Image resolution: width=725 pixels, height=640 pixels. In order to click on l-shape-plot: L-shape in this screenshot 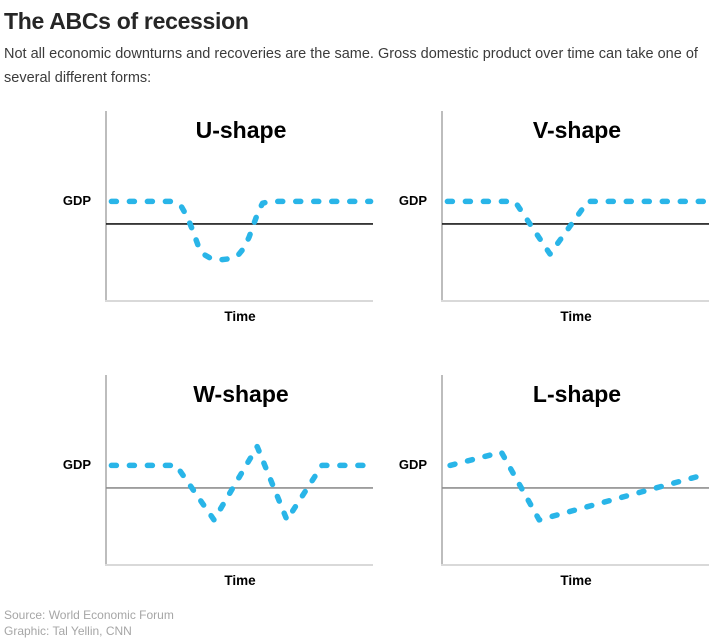, I will do `click(575, 470)`.